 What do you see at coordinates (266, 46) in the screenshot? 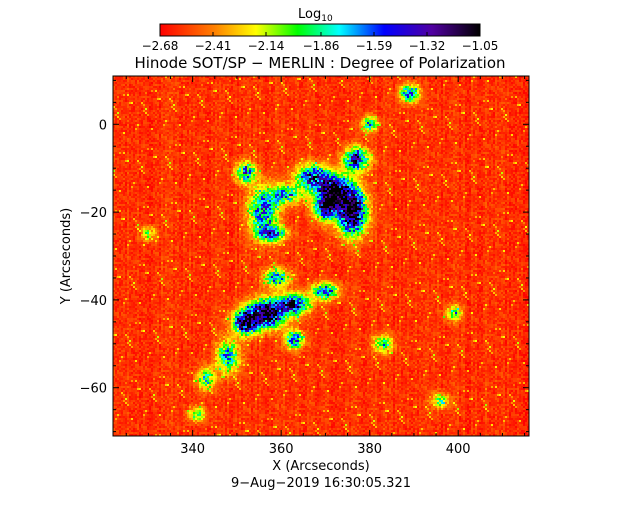
I see `colorbar-tick-label: −2.14` at bounding box center [266, 46].